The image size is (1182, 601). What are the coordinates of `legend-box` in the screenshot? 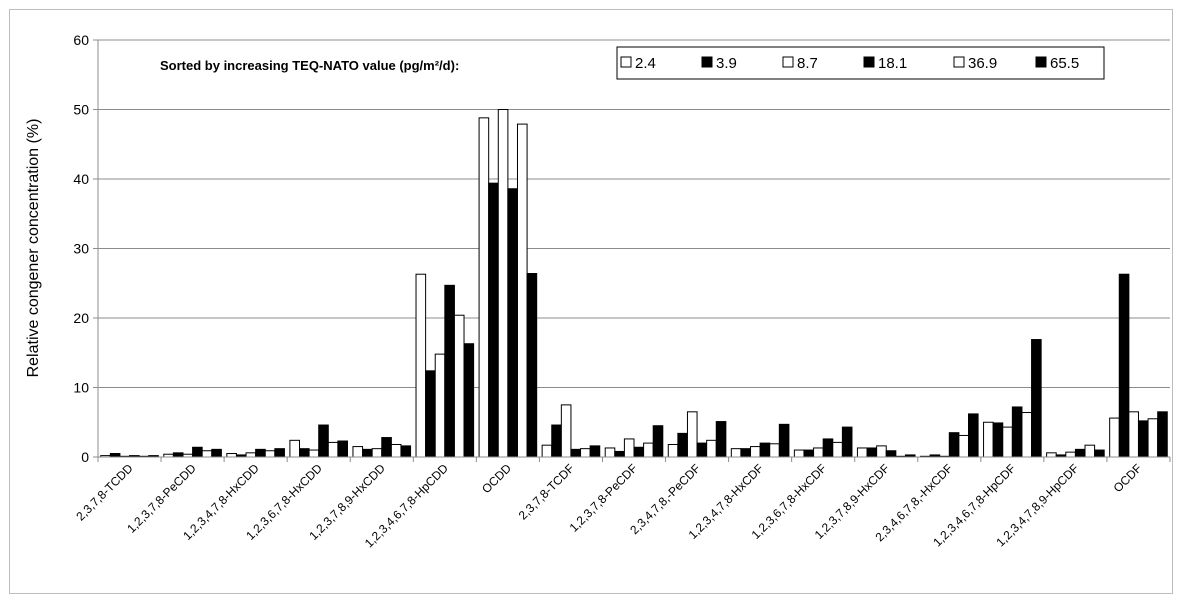 It's located at (860, 63).